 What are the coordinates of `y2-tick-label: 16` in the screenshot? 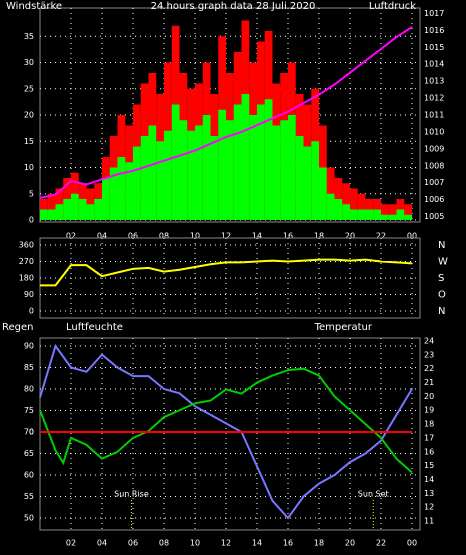 It's located at (429, 451).